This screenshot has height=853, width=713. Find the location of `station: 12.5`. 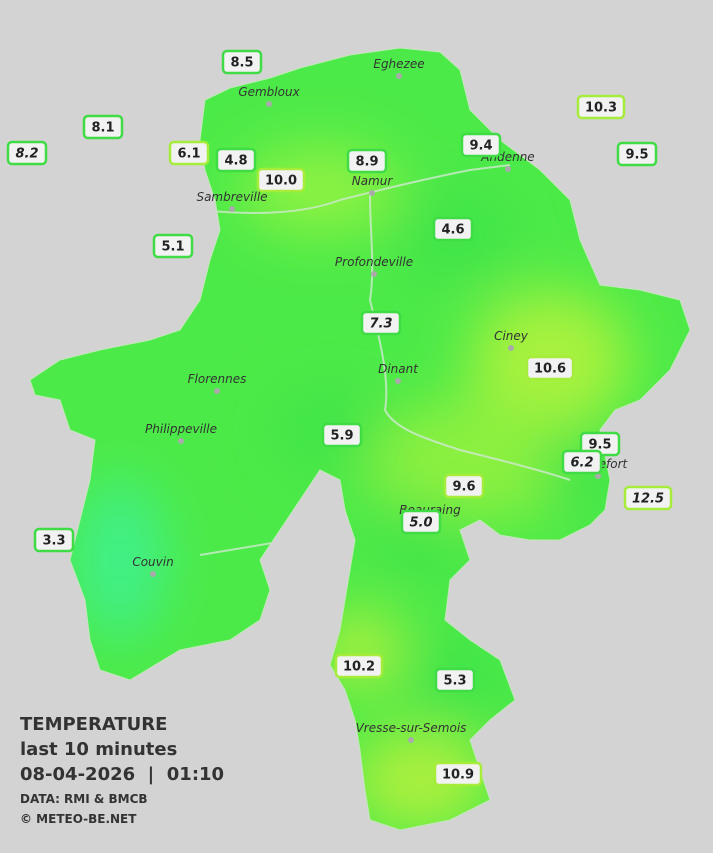

station: 12.5 is located at coordinates (648, 498).